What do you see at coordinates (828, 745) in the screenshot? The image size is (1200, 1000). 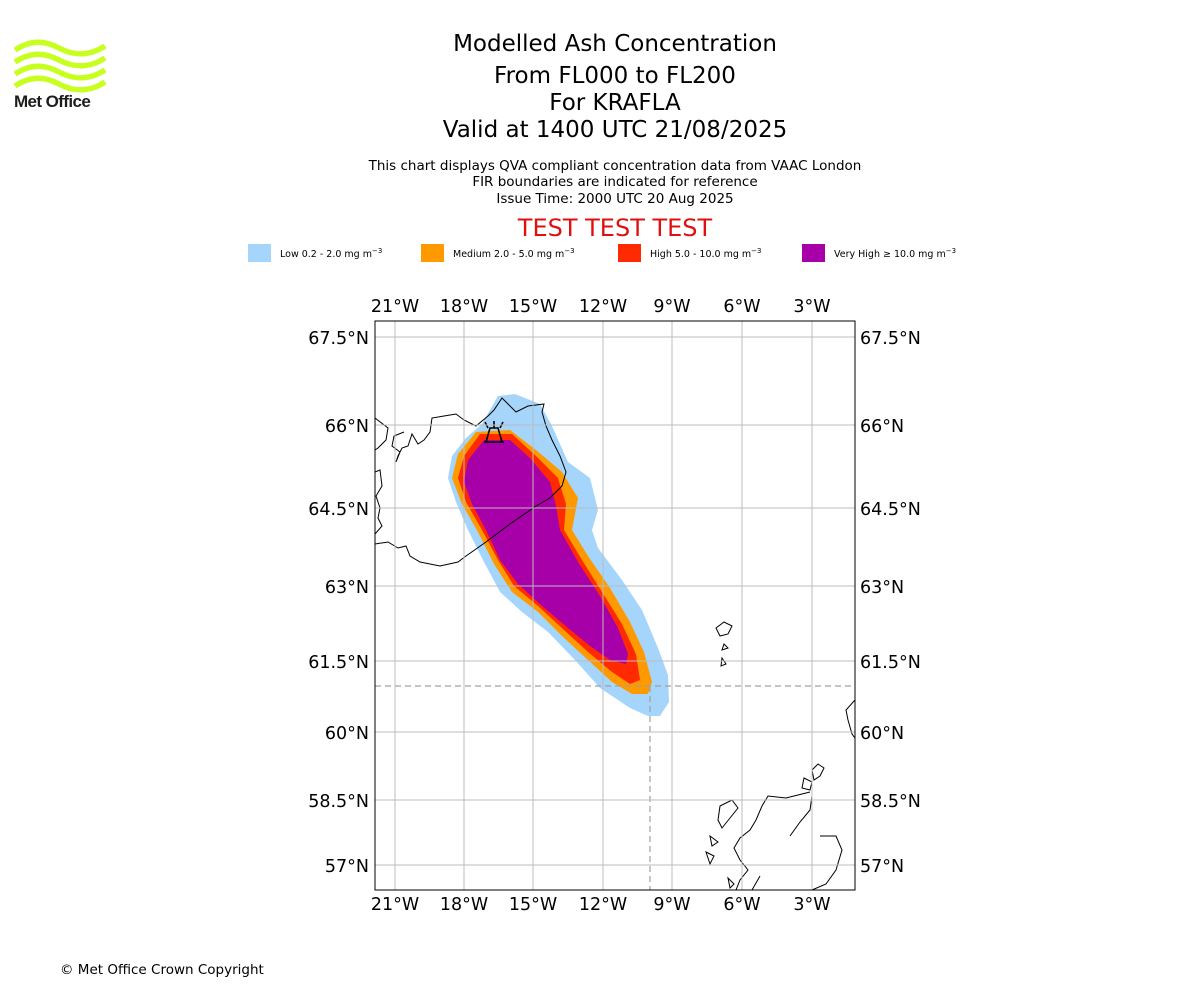 I see `coastline-shetland` at bounding box center [828, 745].